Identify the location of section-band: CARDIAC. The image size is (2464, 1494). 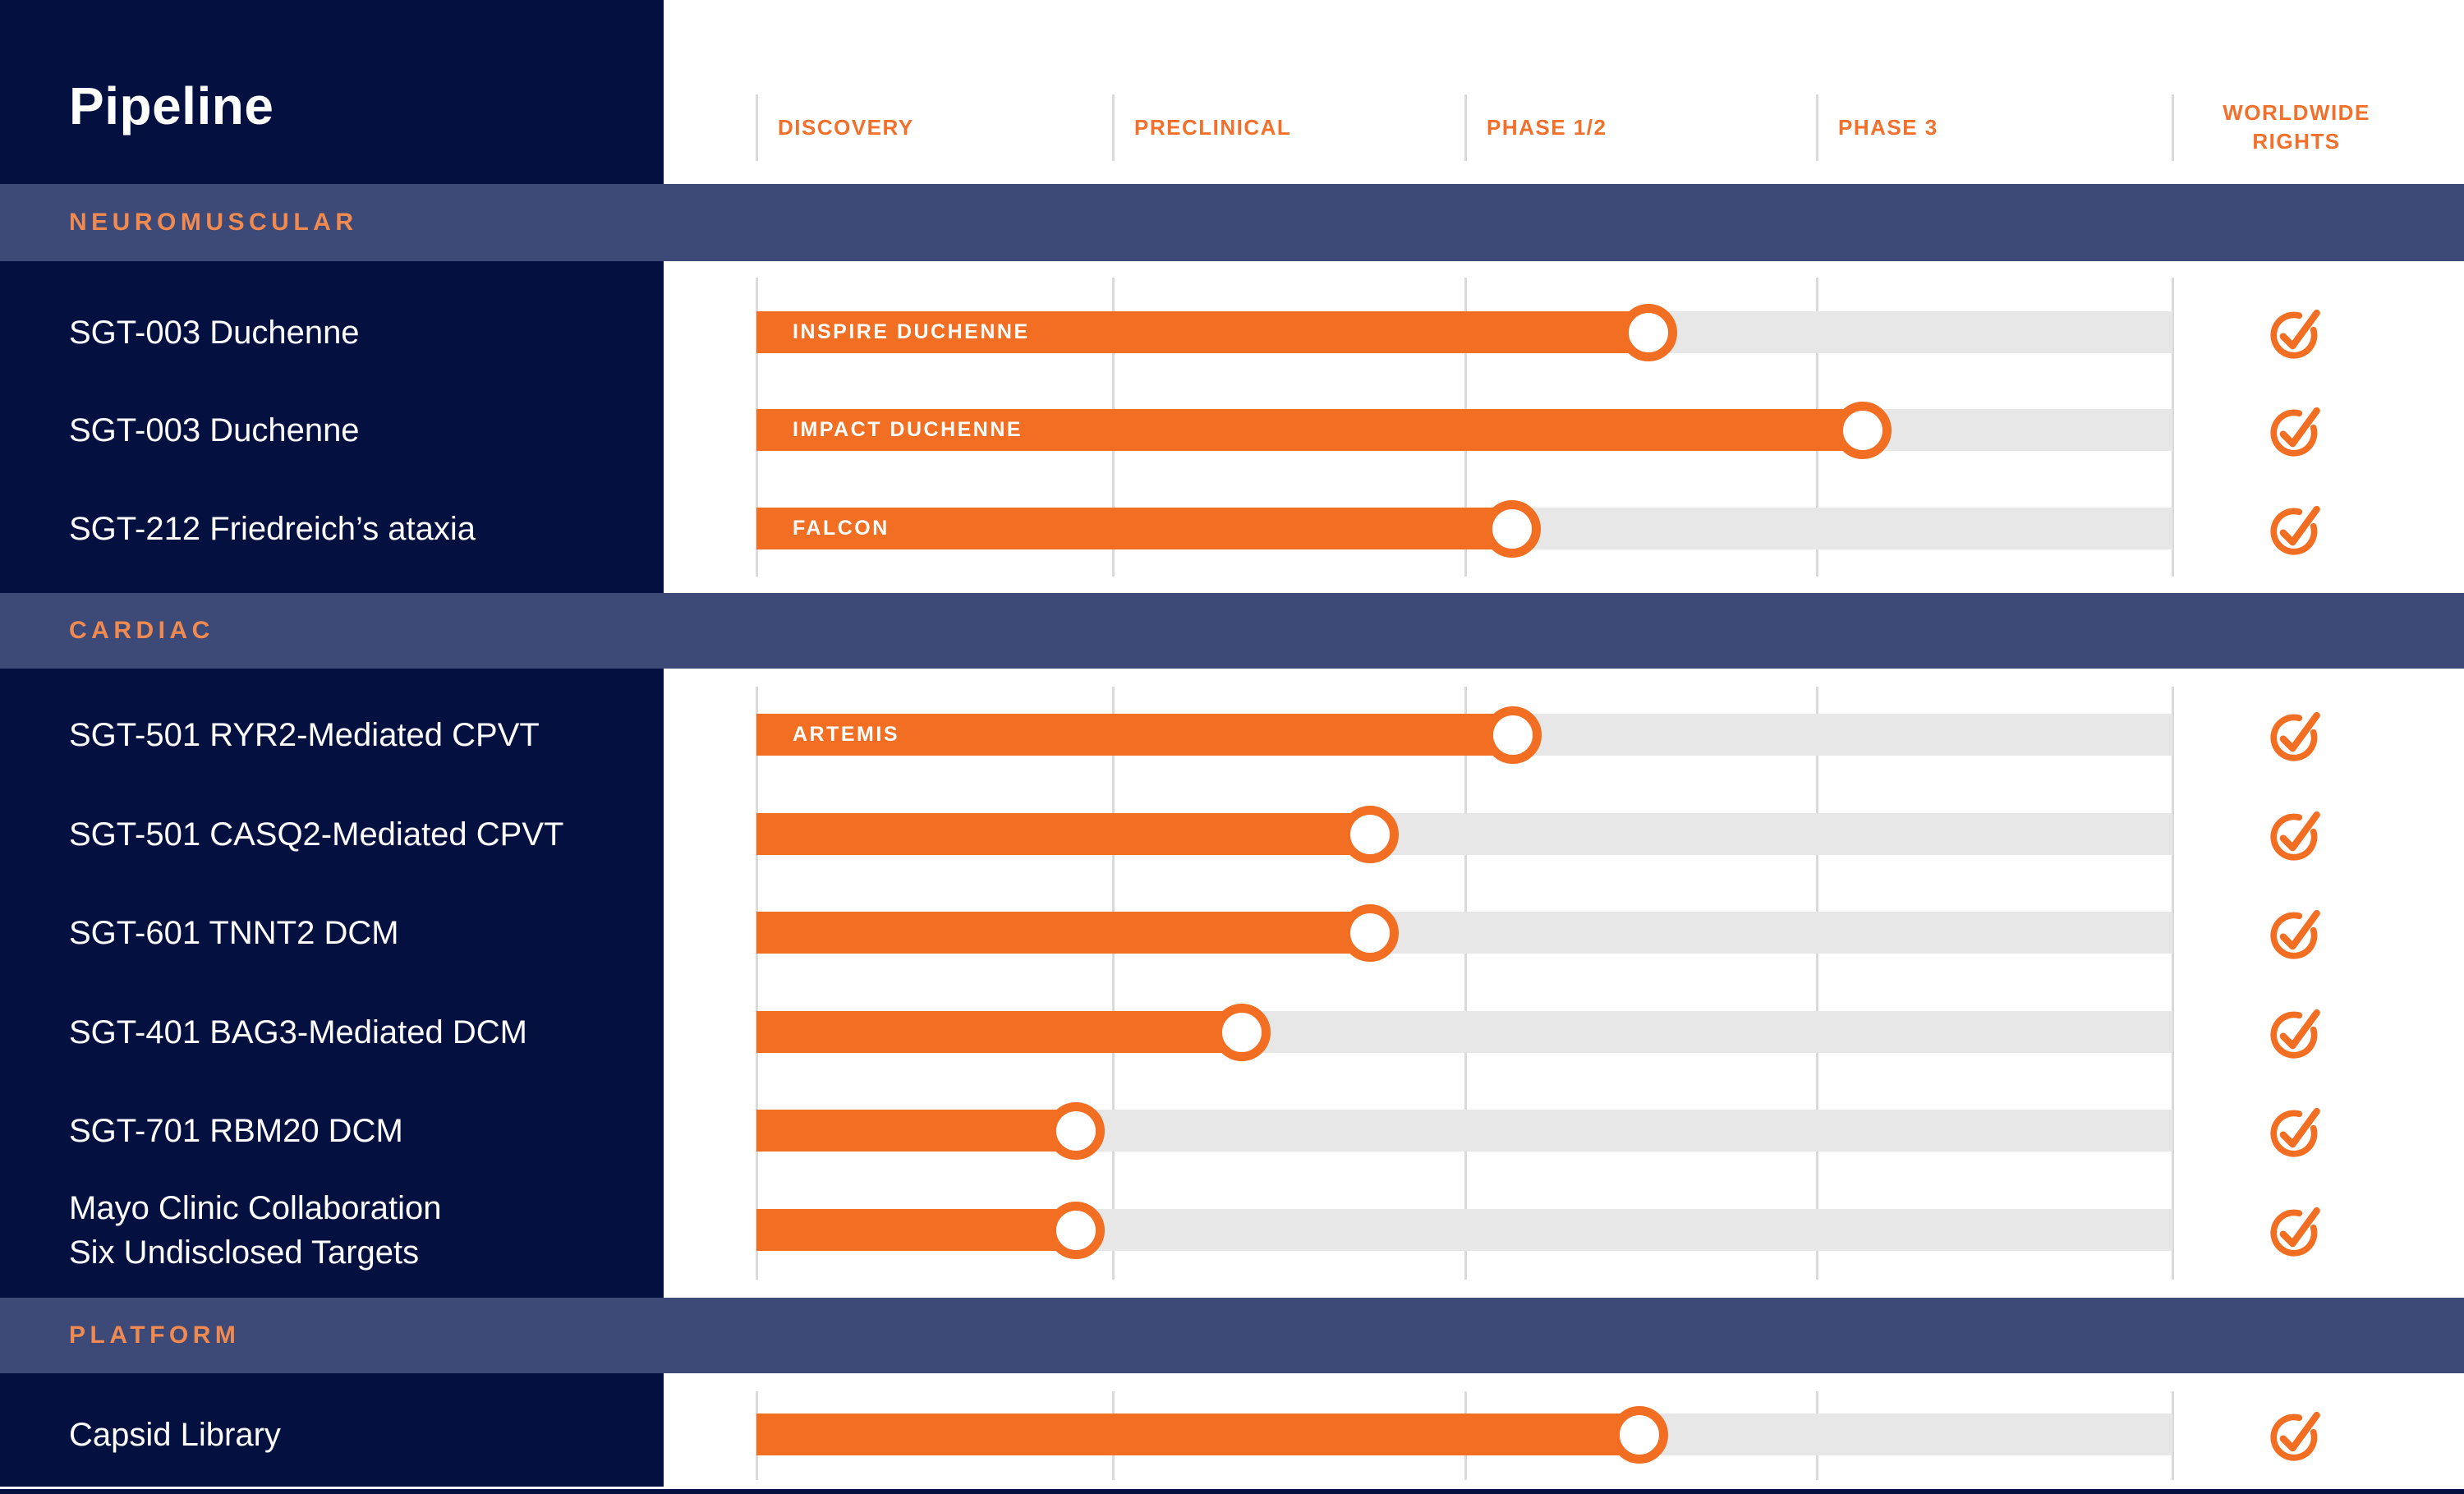
(1232, 631).